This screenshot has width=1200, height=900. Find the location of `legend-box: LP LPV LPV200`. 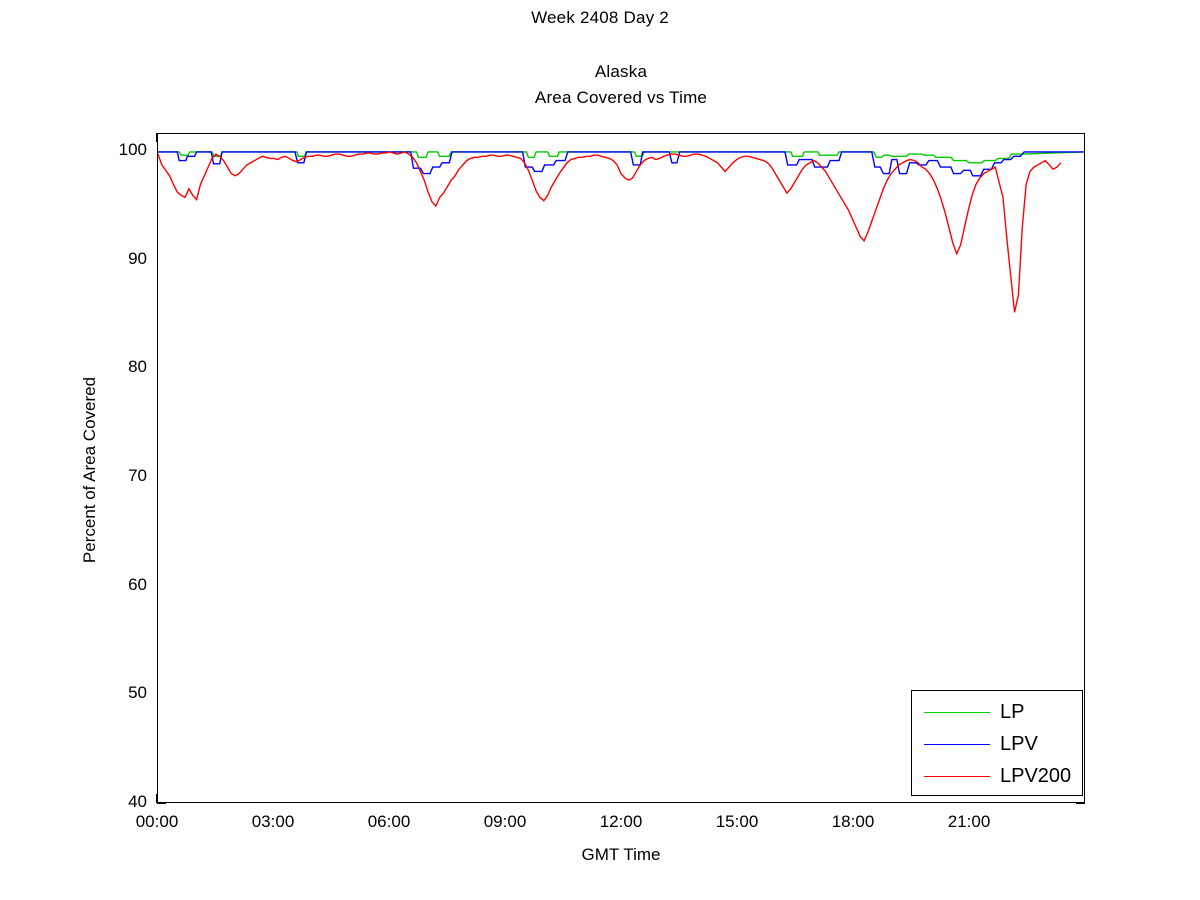

legend-box: LP LPV LPV200 is located at coordinates (997, 743).